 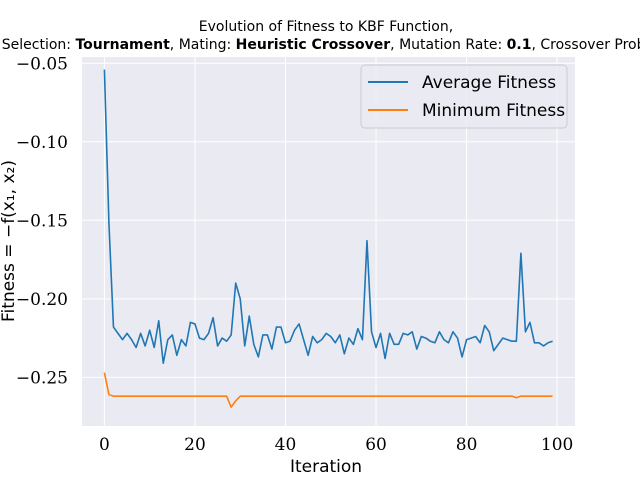 What do you see at coordinates (42, 64) in the screenshot?
I see `y-tick-label: −0.05` at bounding box center [42, 64].